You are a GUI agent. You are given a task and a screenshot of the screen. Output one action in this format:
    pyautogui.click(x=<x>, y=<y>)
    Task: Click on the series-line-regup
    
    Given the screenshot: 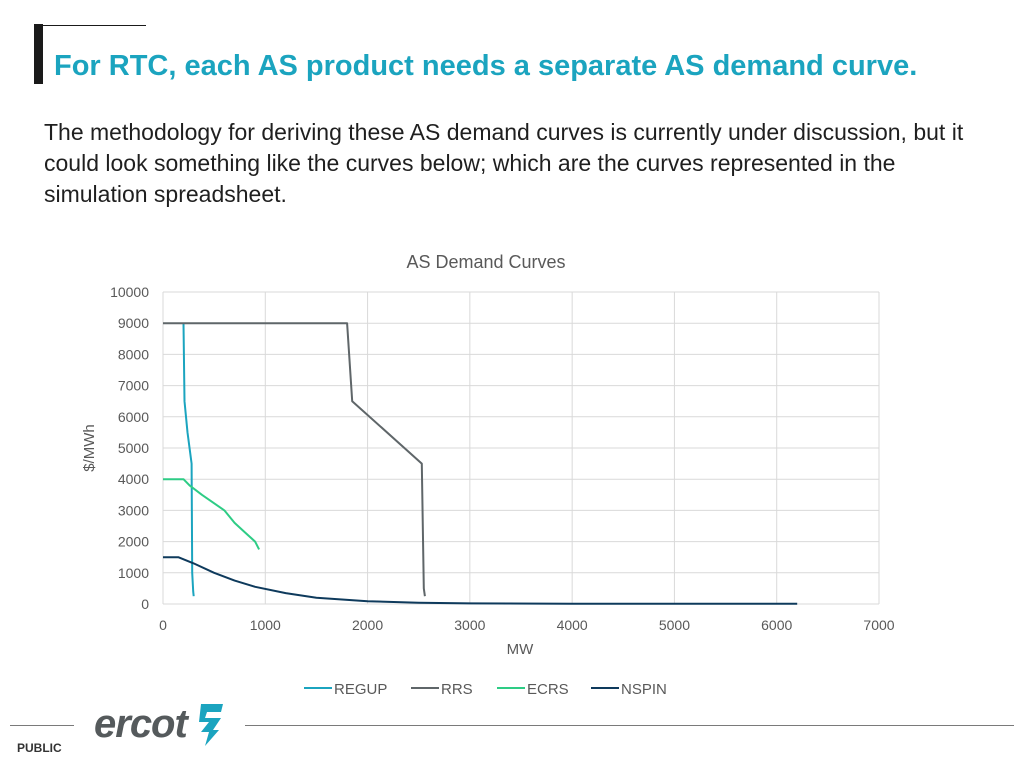 What is the action you would take?
    pyautogui.click(x=188, y=460)
    